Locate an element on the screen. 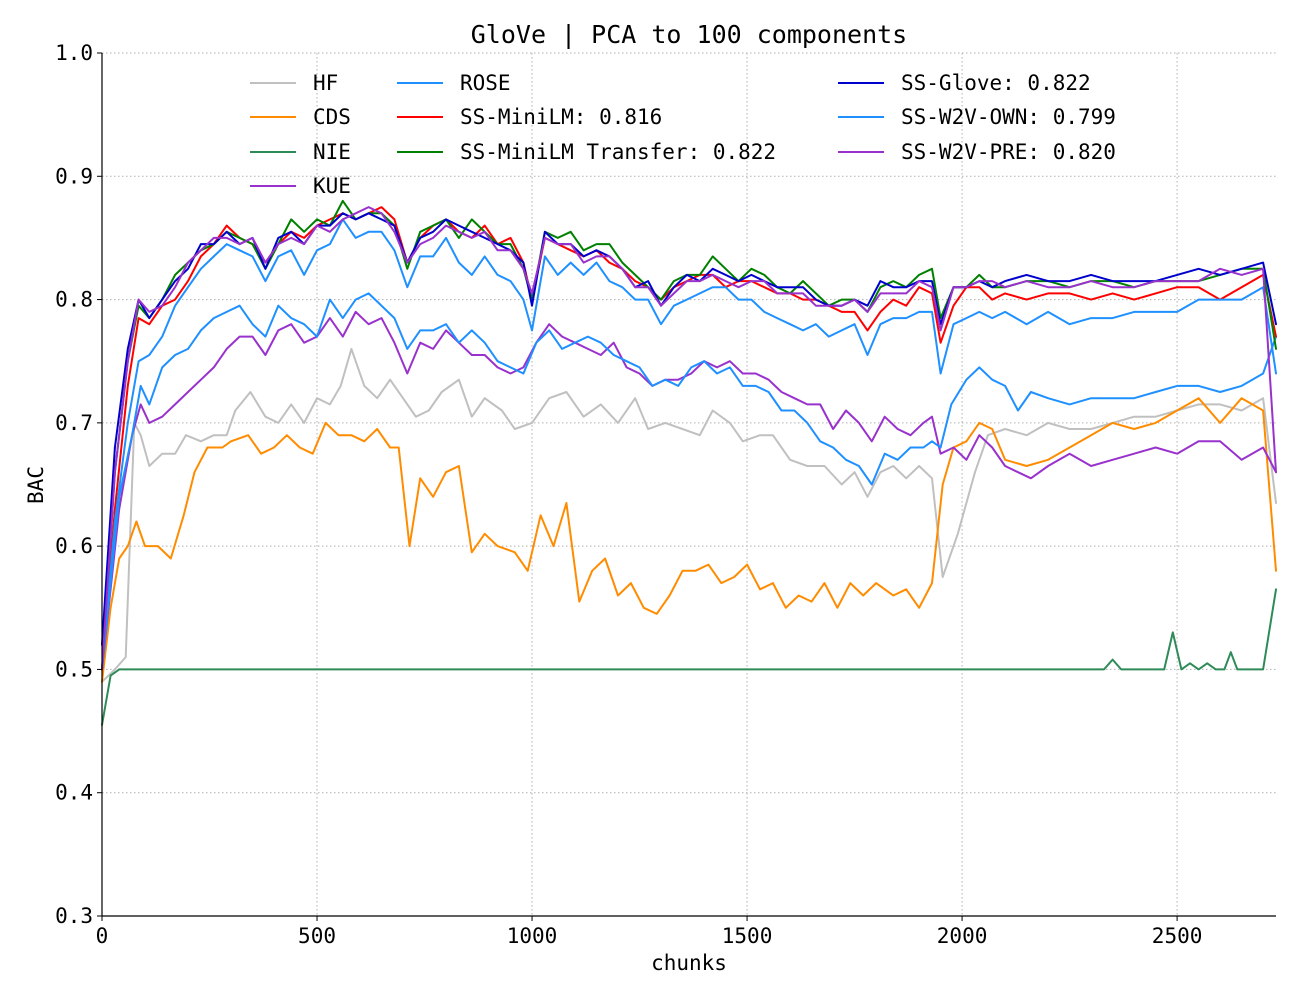  chart-title: GloVe | PCA to 100 components is located at coordinates (689, 34).